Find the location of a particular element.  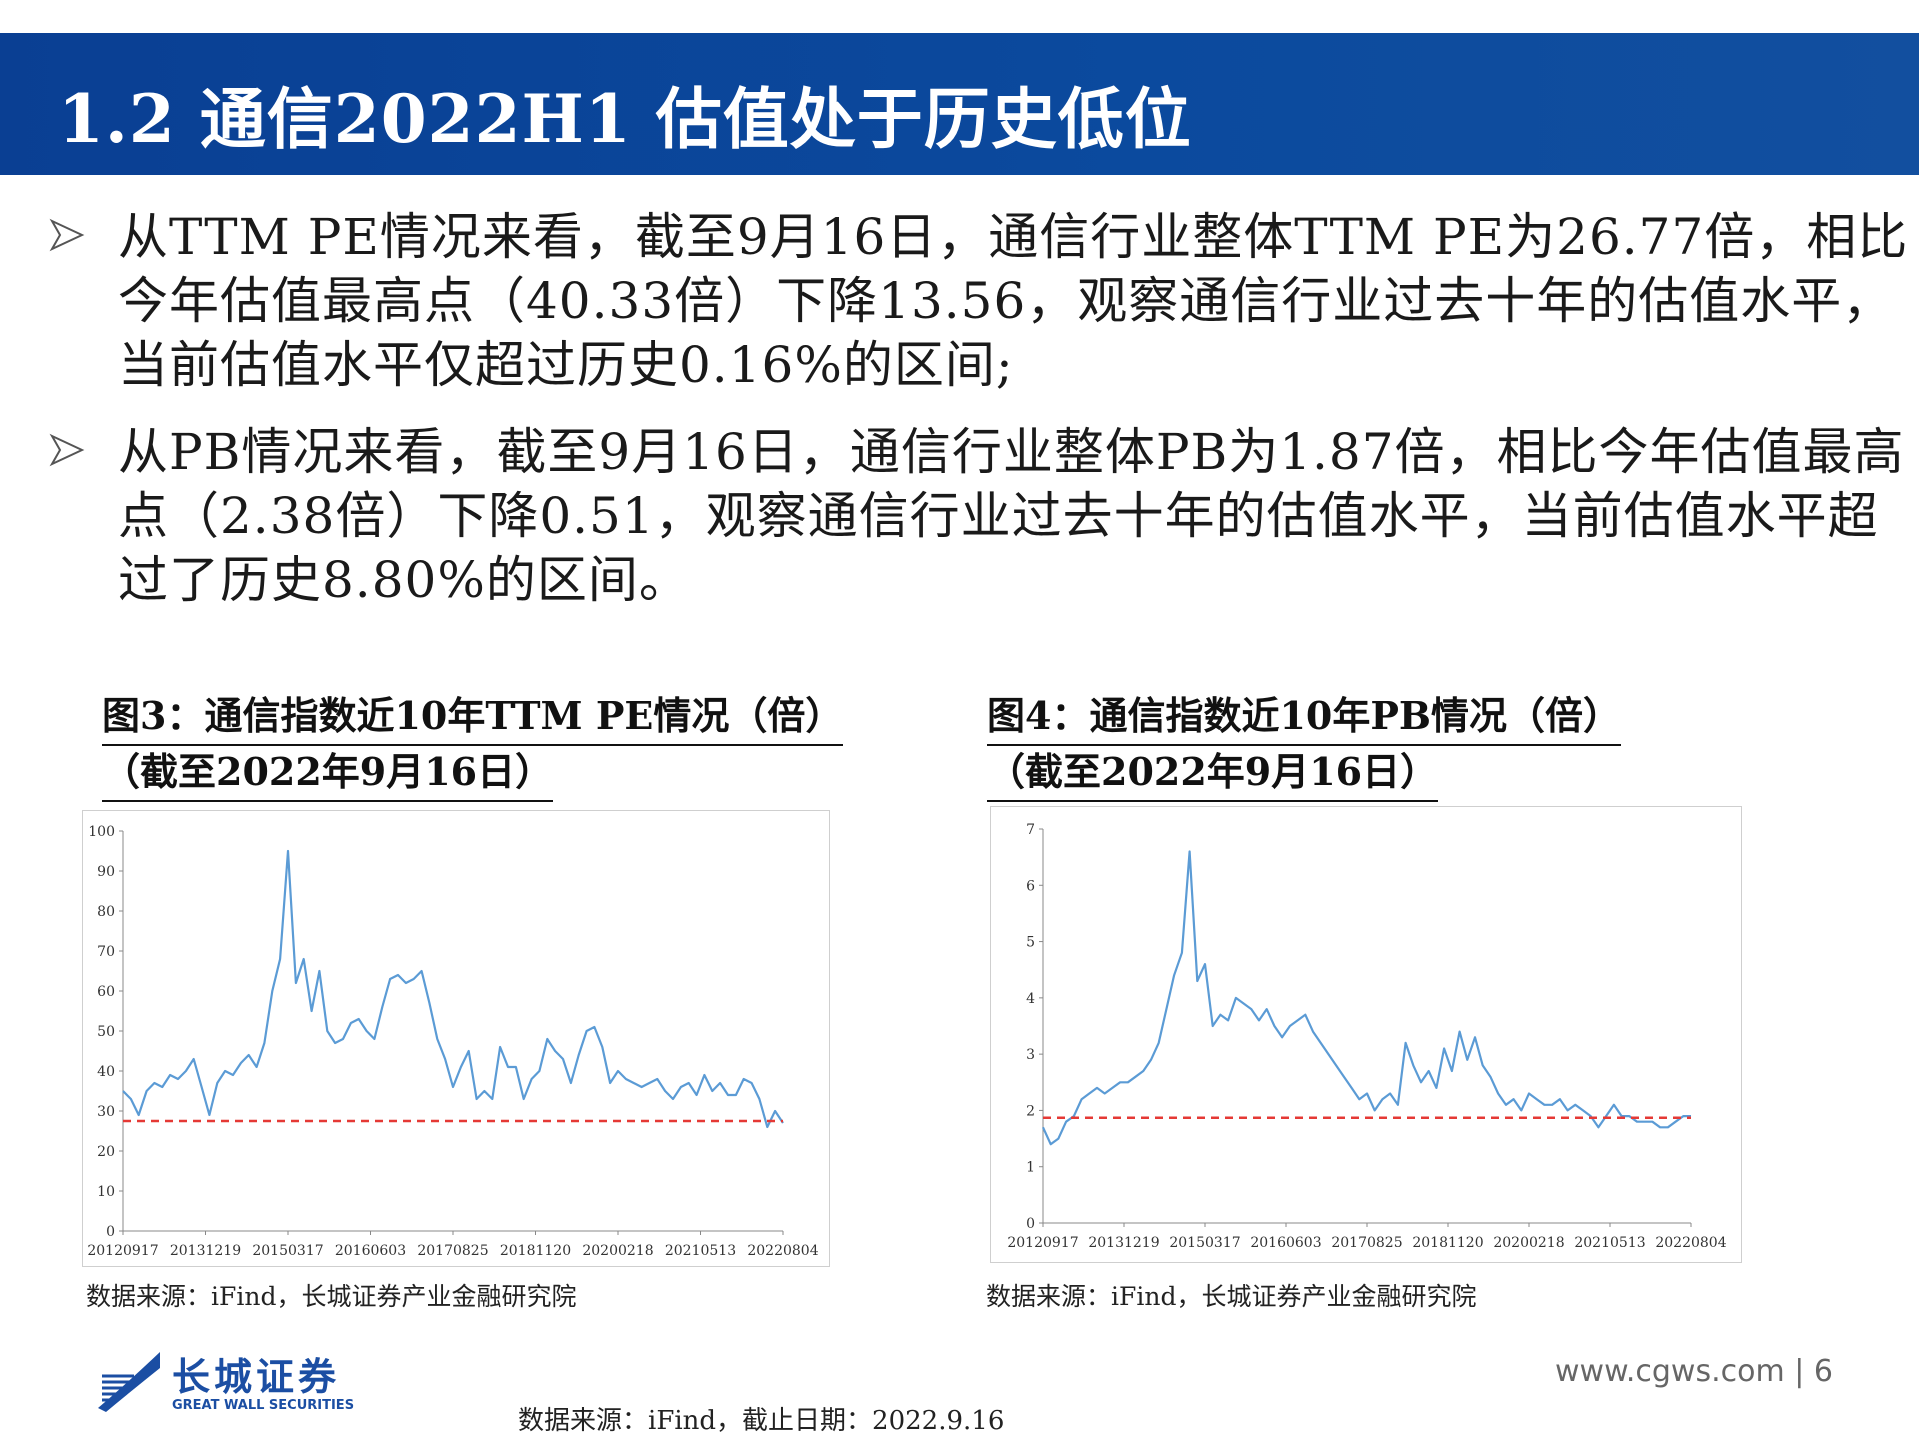

footer-note: 数据来源：iFind，截止日期：2022.9.16 is located at coordinates (761, 1421).